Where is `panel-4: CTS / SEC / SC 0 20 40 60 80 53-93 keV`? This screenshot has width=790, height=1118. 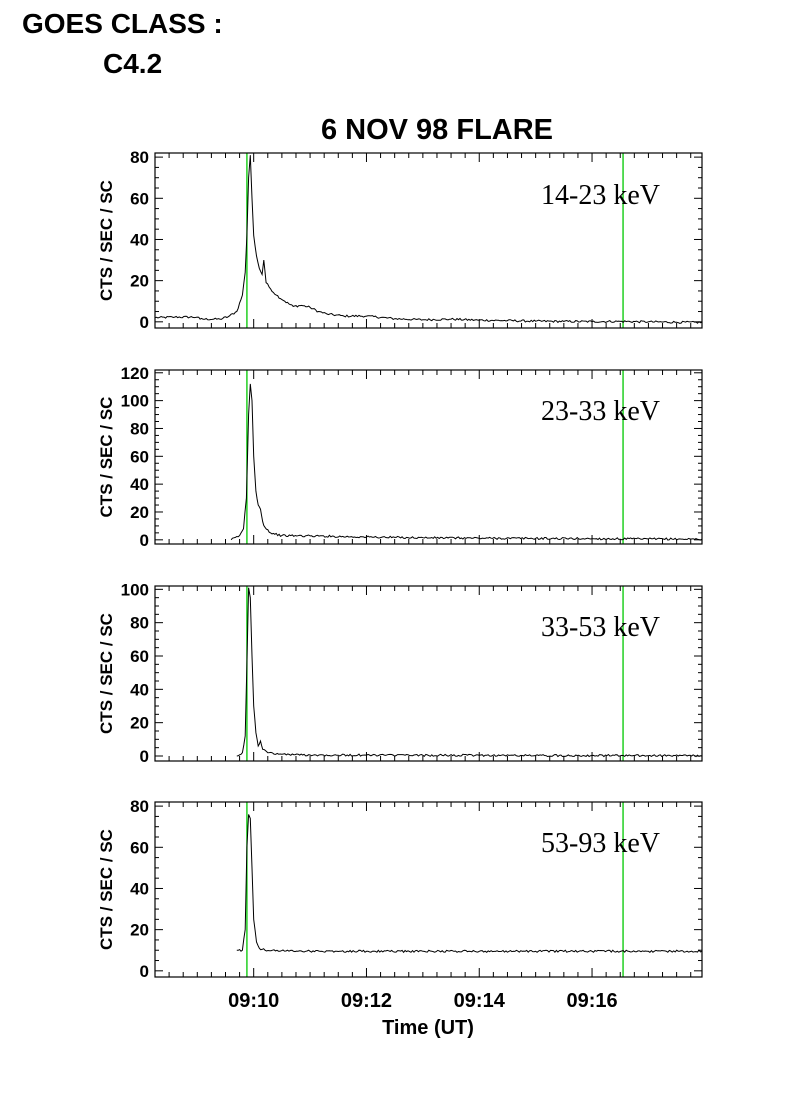 panel-4: CTS / SEC / SC 0 20 40 60 80 53-93 keV is located at coordinates (400, 889).